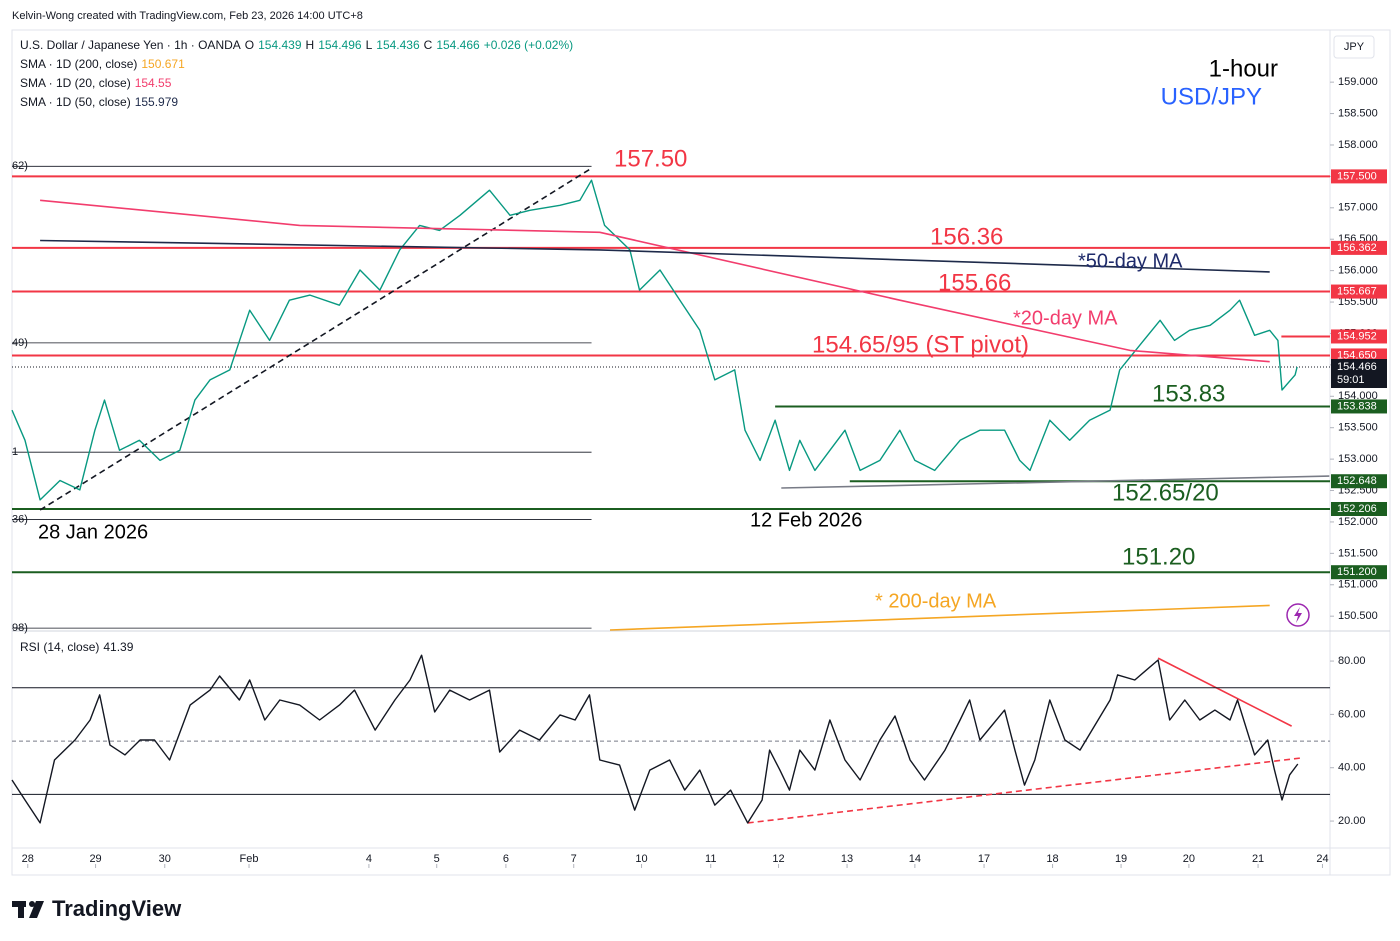 This screenshot has width=1400, height=941. What do you see at coordinates (1358, 585) in the screenshot?
I see `y-tick-label: 151.000` at bounding box center [1358, 585].